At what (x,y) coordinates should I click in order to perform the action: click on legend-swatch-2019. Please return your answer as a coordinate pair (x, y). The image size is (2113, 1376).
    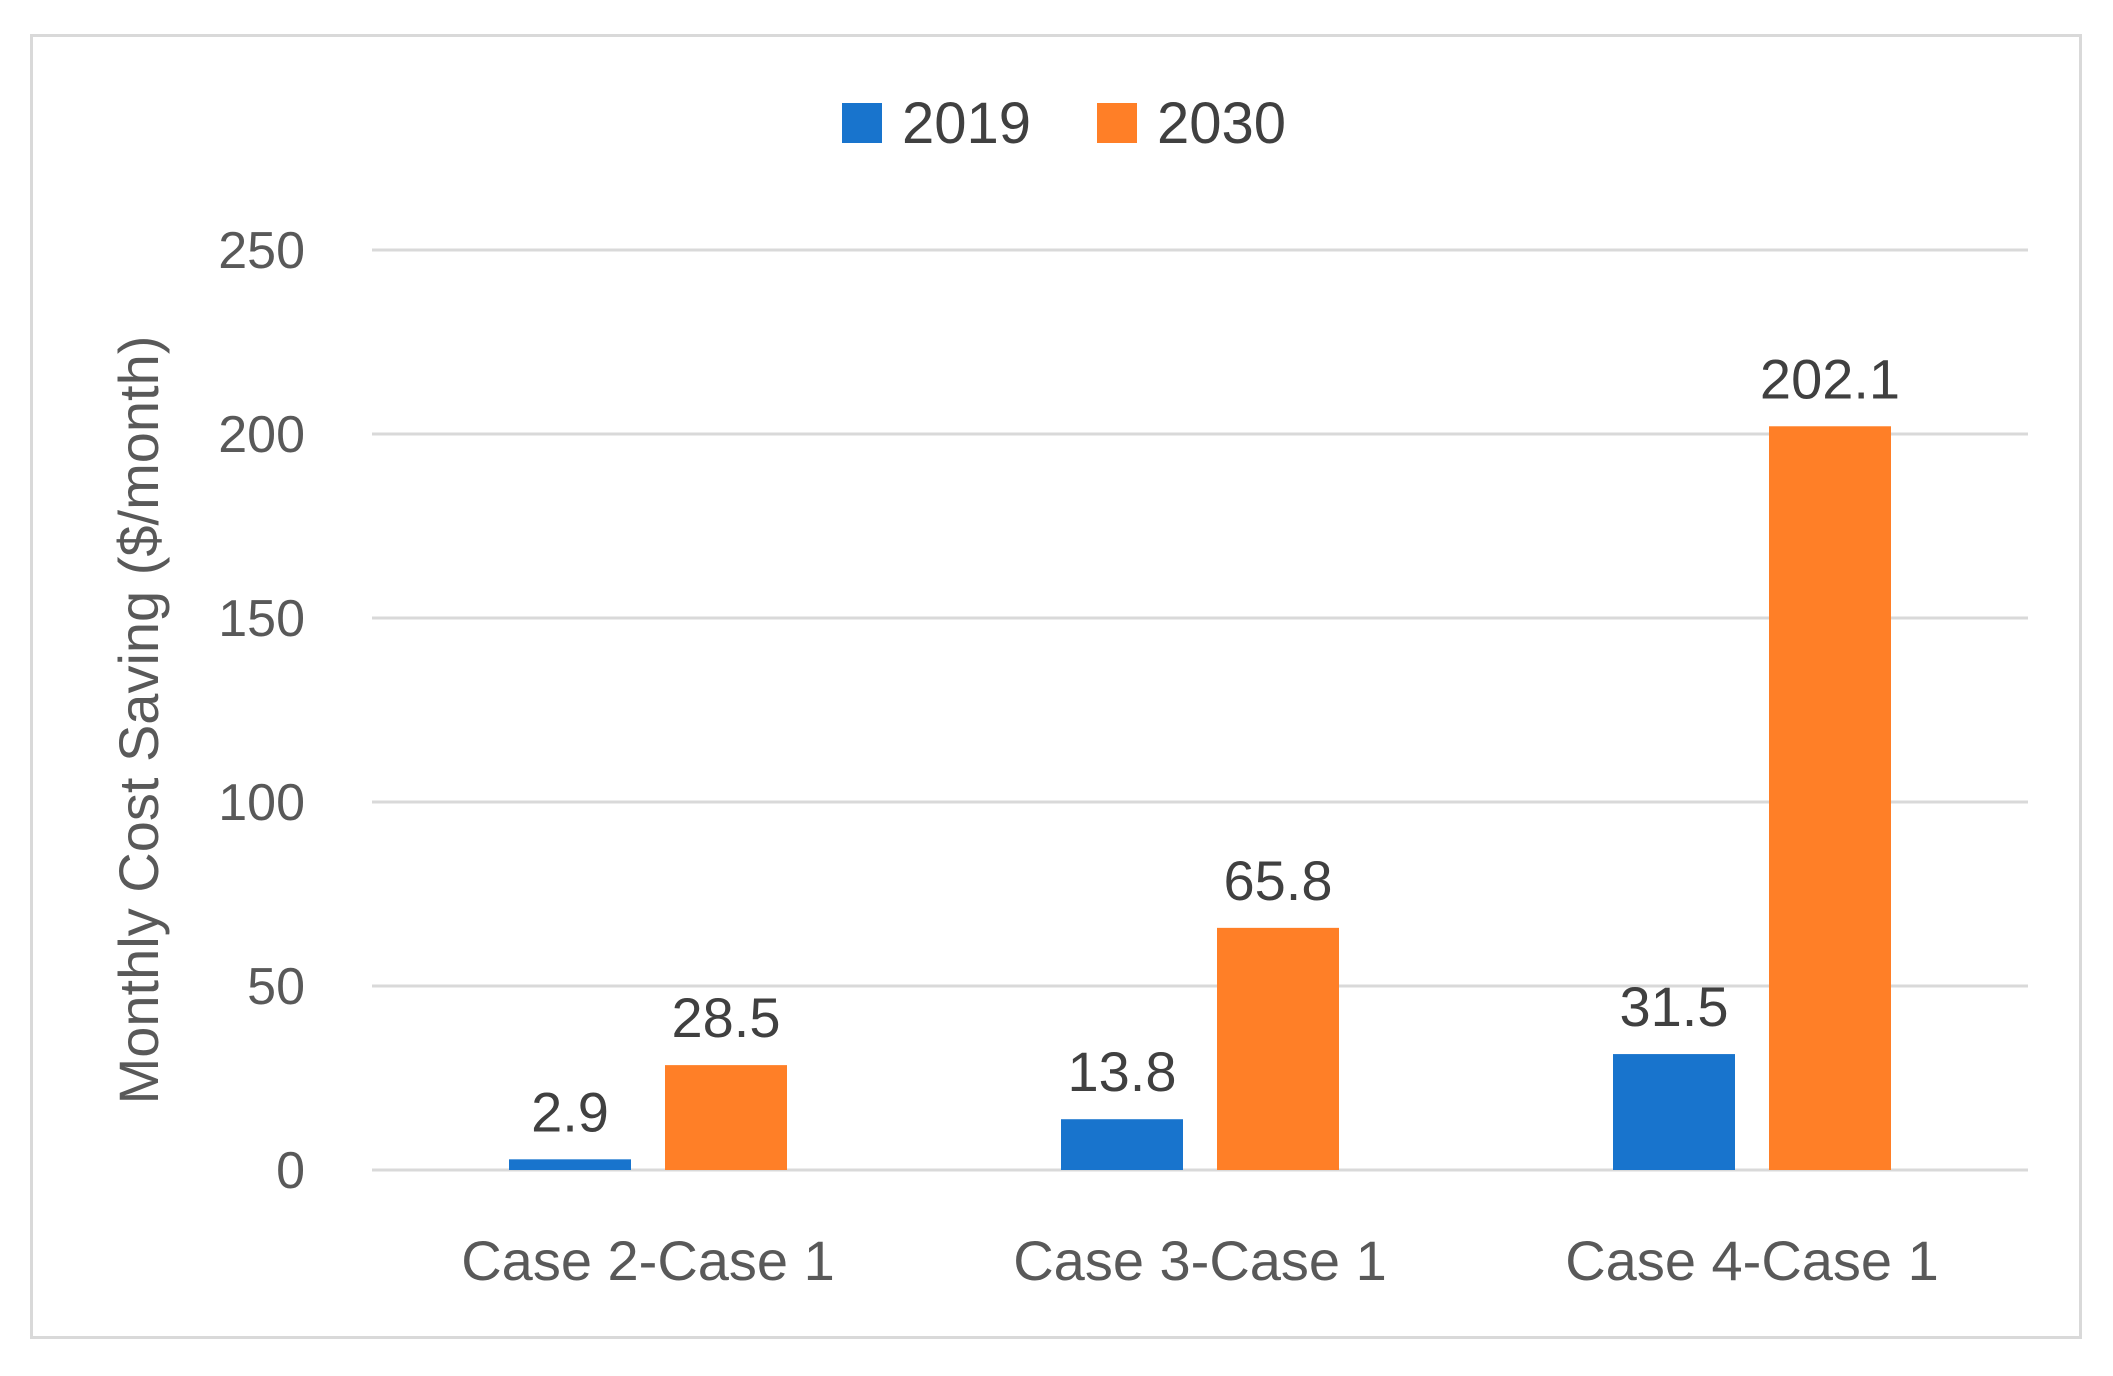
    Looking at the image, I should click on (862, 123).